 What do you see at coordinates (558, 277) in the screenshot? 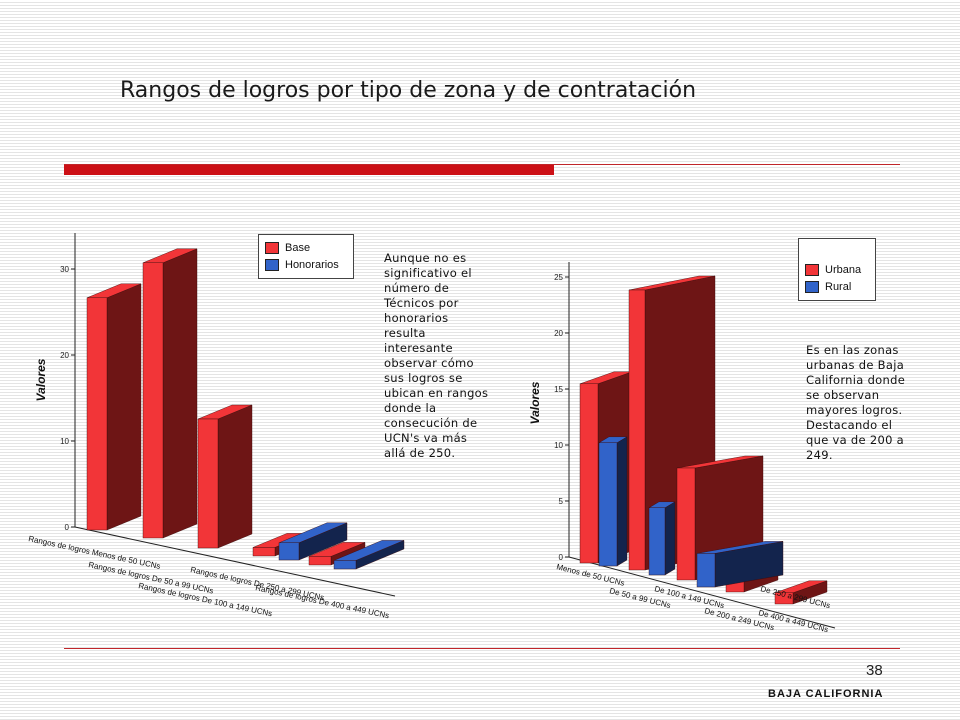
I see `y-tick-label: 25` at bounding box center [558, 277].